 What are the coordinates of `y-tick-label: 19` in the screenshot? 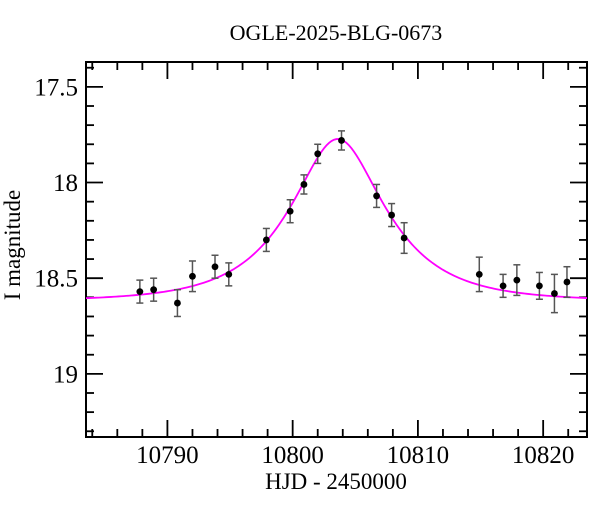 It's located at (65, 374).